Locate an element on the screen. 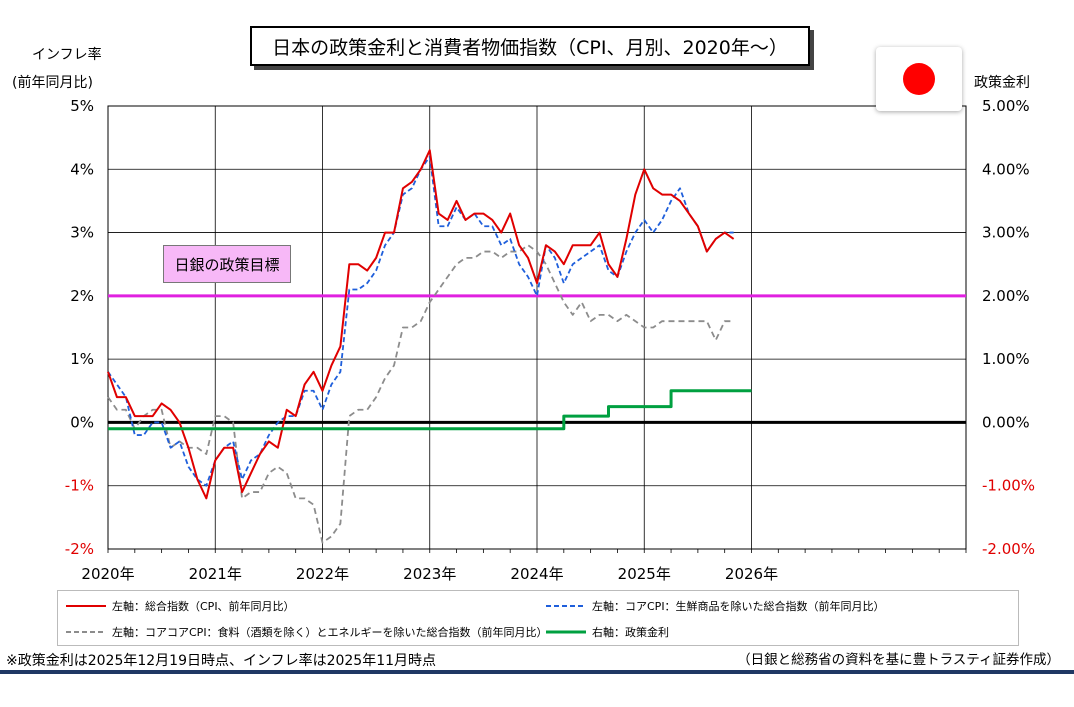  bottom-rule is located at coordinates (537, 672).